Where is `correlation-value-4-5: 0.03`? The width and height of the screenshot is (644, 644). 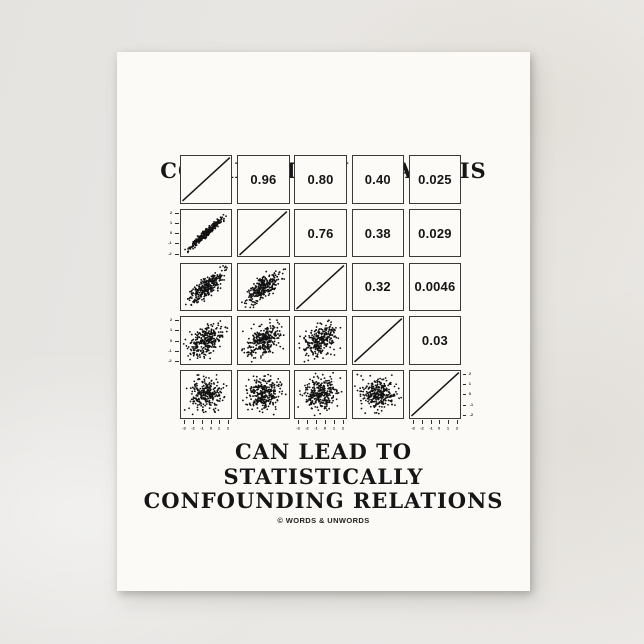
correlation-value-4-5: 0.03 is located at coordinates (435, 340).